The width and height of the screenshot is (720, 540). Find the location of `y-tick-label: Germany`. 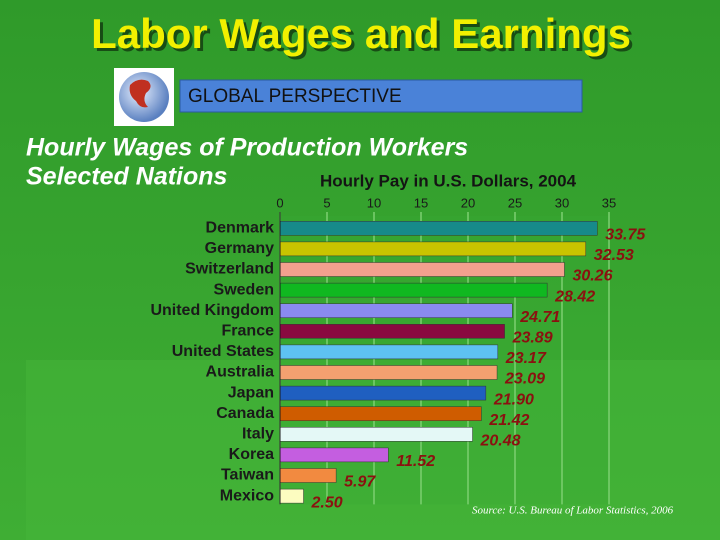

y-tick-label: Germany is located at coordinates (239, 248).